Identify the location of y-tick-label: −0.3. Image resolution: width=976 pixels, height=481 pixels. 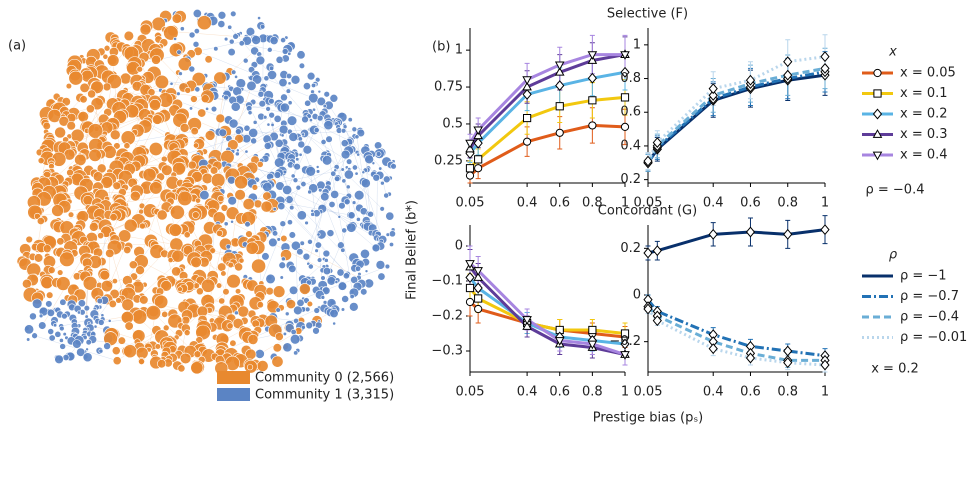
(447, 351).